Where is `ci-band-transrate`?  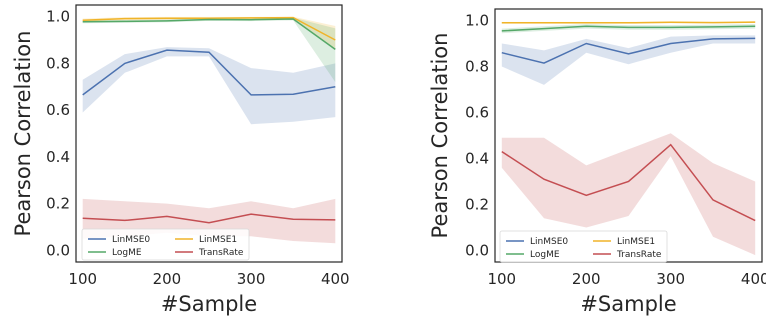 ci-band-transrate is located at coordinates (628, 194).